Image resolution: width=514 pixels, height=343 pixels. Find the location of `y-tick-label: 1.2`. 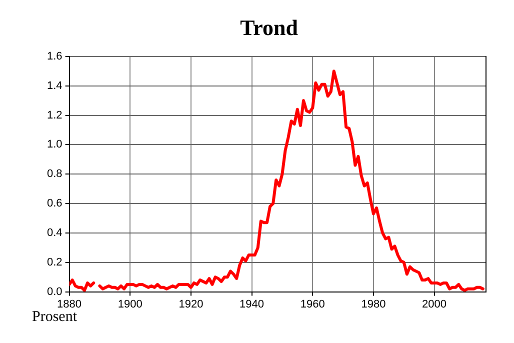

y-tick-label: 1.2 is located at coordinates (54, 115).